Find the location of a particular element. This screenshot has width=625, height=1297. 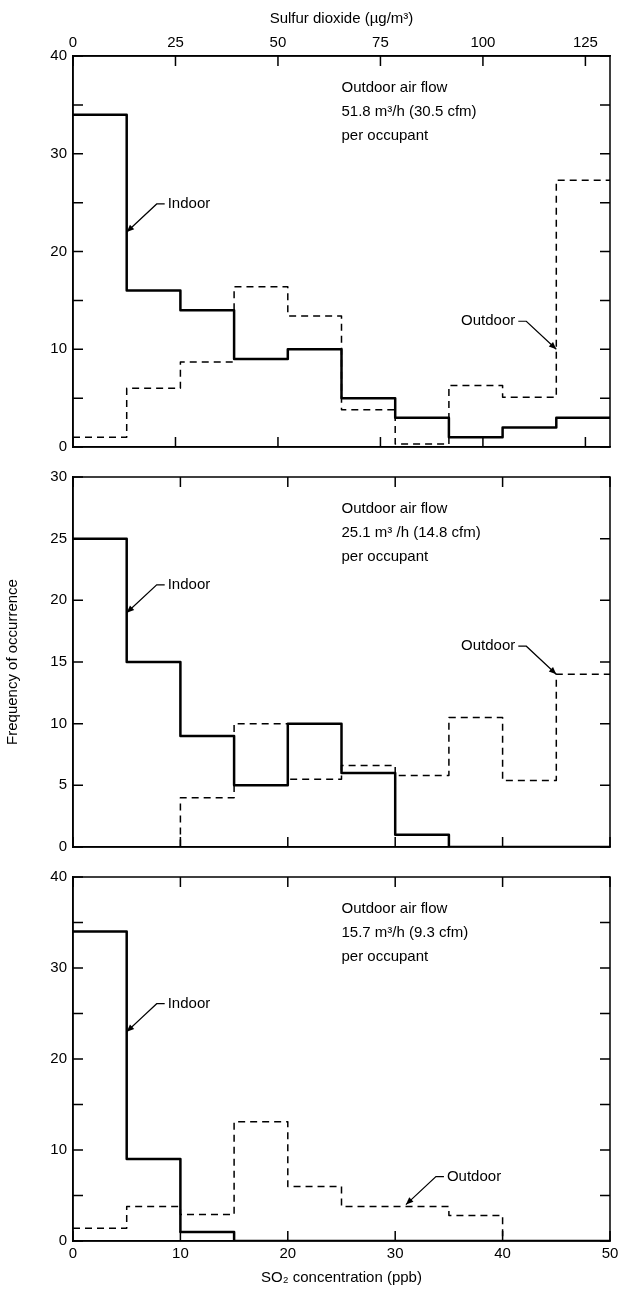

y-tick-label: 5 is located at coordinates (62, 784).